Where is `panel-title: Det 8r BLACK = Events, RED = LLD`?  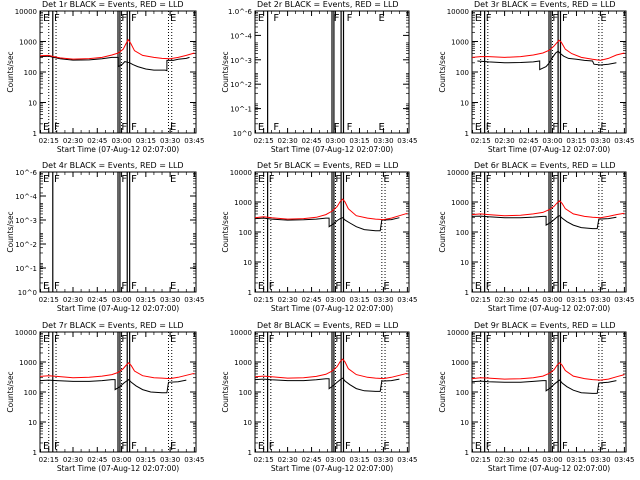
panel-title: Det 8r BLACK = Events, RED = LLD is located at coordinates (328, 325).